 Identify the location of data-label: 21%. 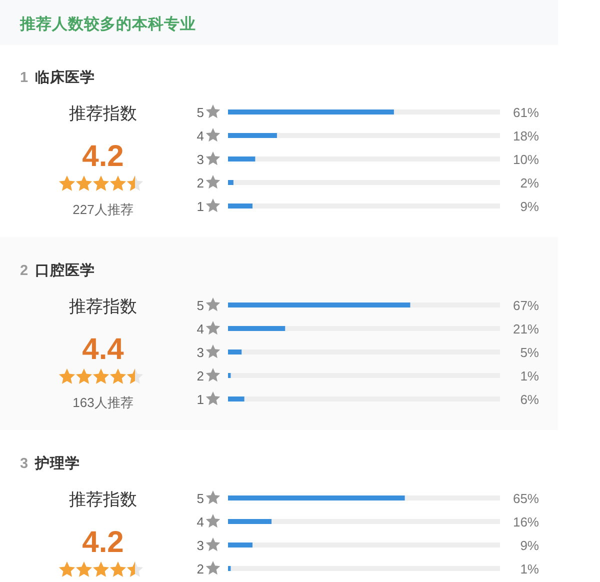
(526, 329).